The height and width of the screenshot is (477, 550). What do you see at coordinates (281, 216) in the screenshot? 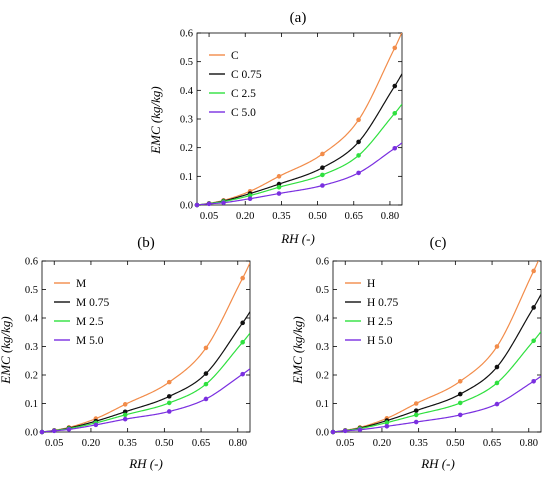
I see `x-tick-label: 0.35` at bounding box center [281, 216].